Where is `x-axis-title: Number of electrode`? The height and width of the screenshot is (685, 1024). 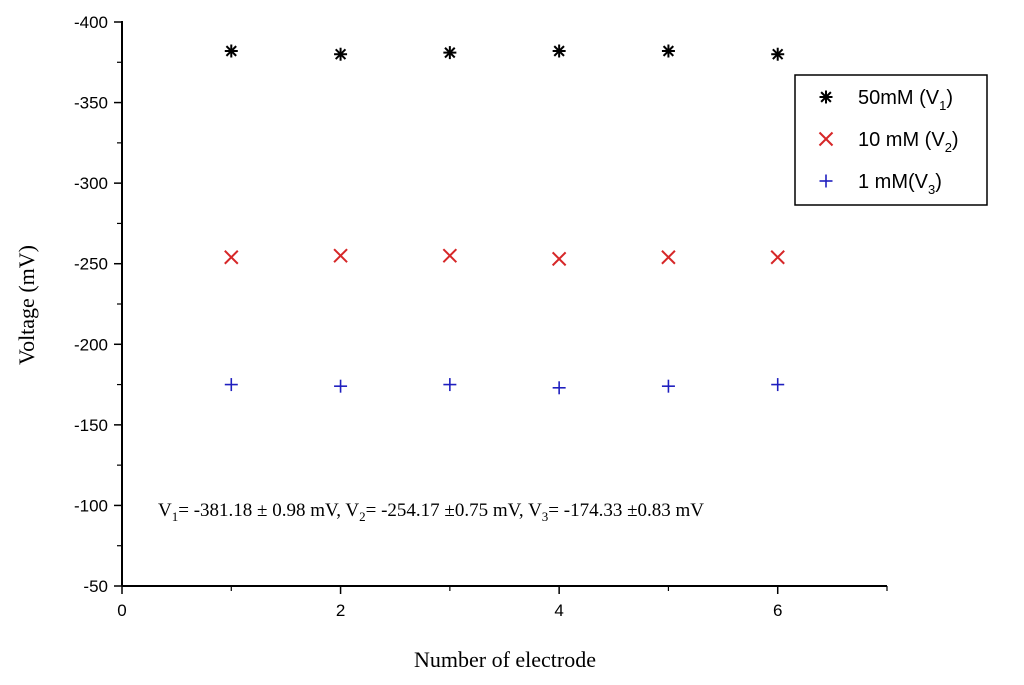
x-axis-title: Number of electrode is located at coordinates (505, 659).